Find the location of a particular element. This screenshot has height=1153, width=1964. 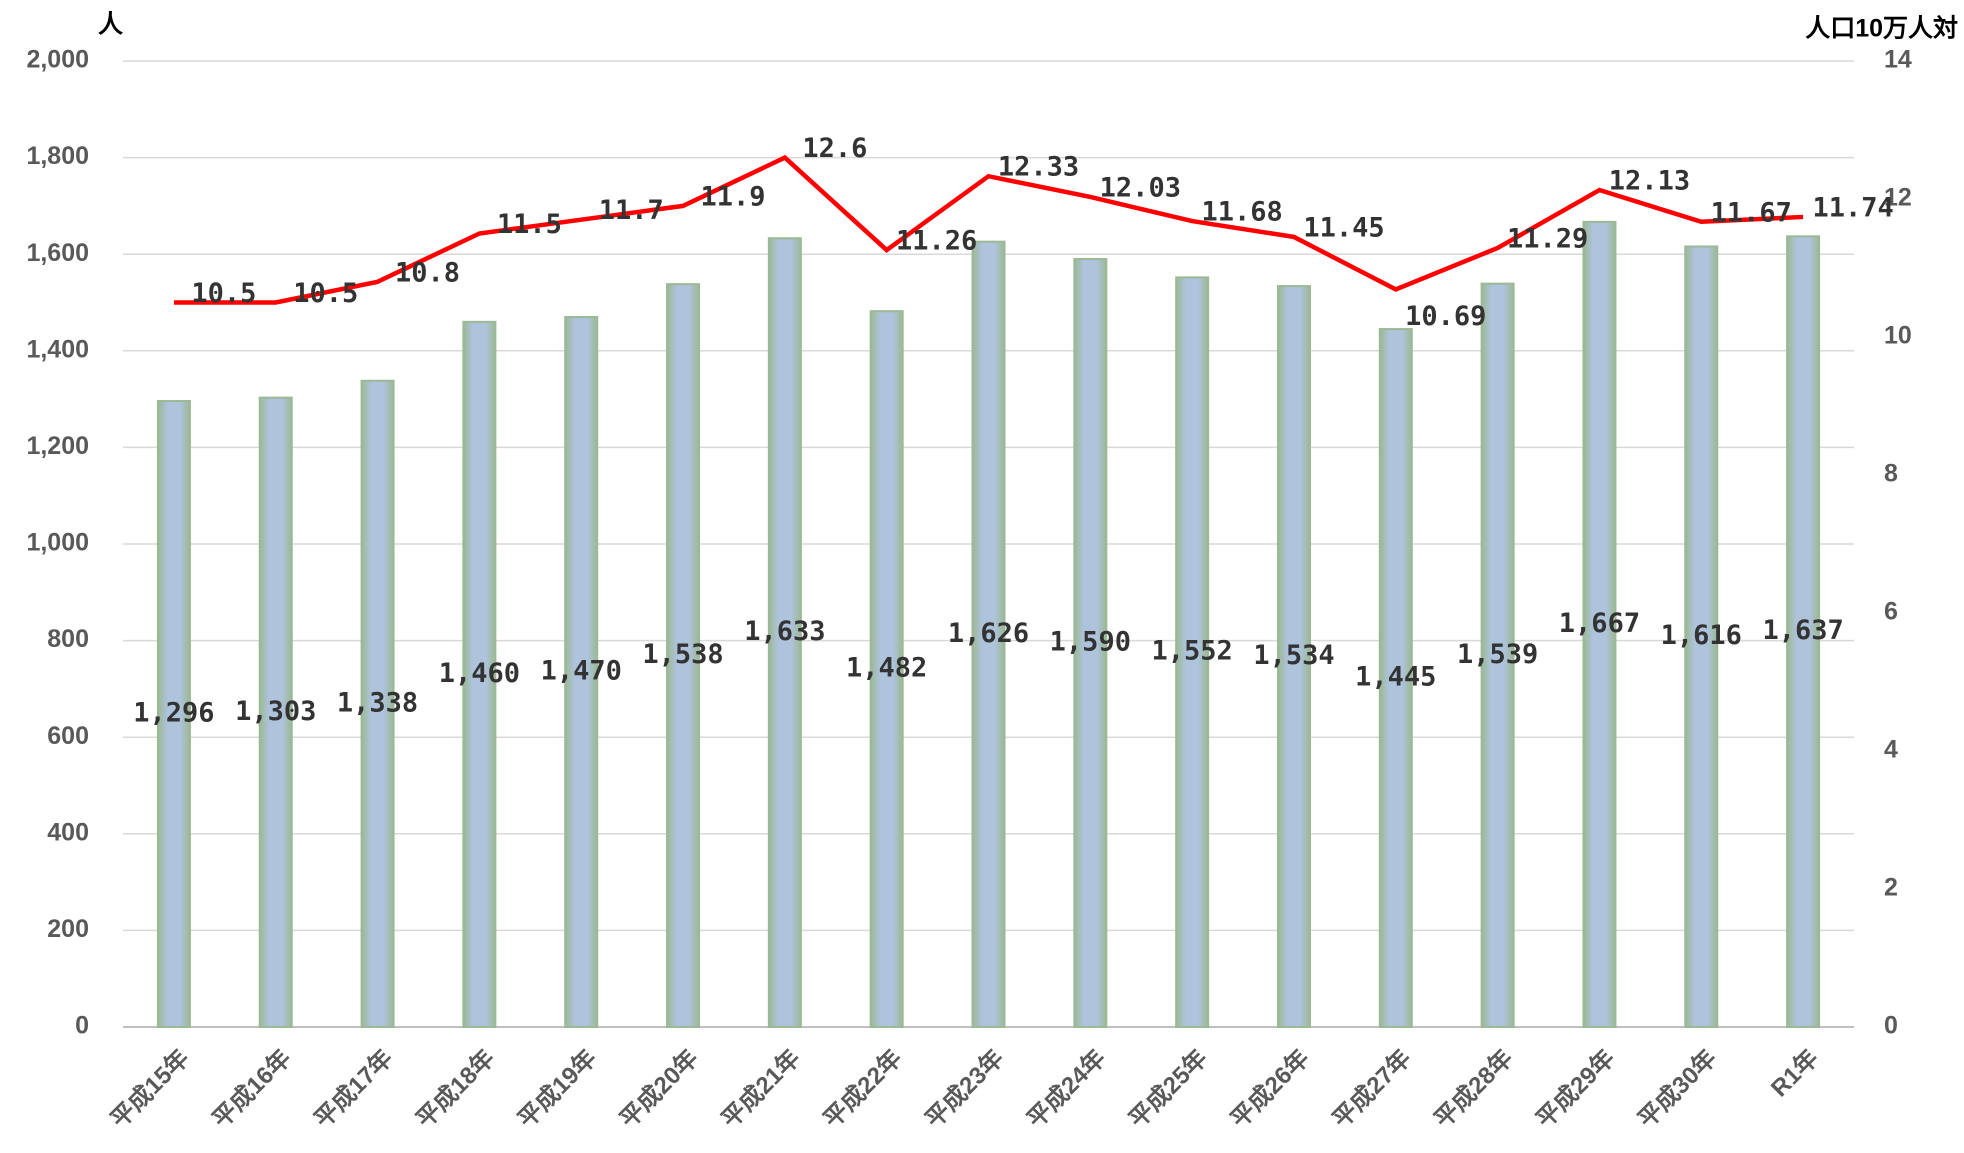

y2-tick-label: 12 is located at coordinates (1898, 198).